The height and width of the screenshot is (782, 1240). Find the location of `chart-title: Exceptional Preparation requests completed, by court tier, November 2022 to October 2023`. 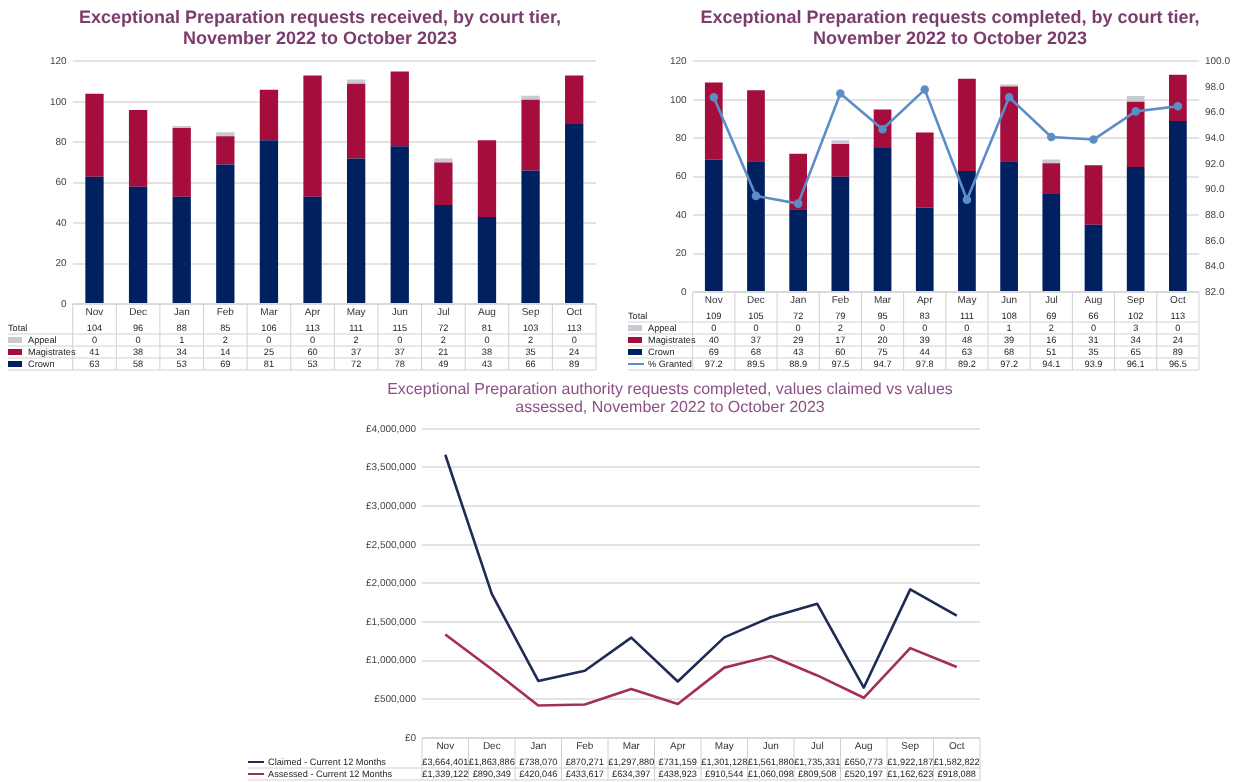

chart-title: Exceptional Preparation requests completed, by court tier, November 2022 to October 2023 is located at coordinates (950, 28).